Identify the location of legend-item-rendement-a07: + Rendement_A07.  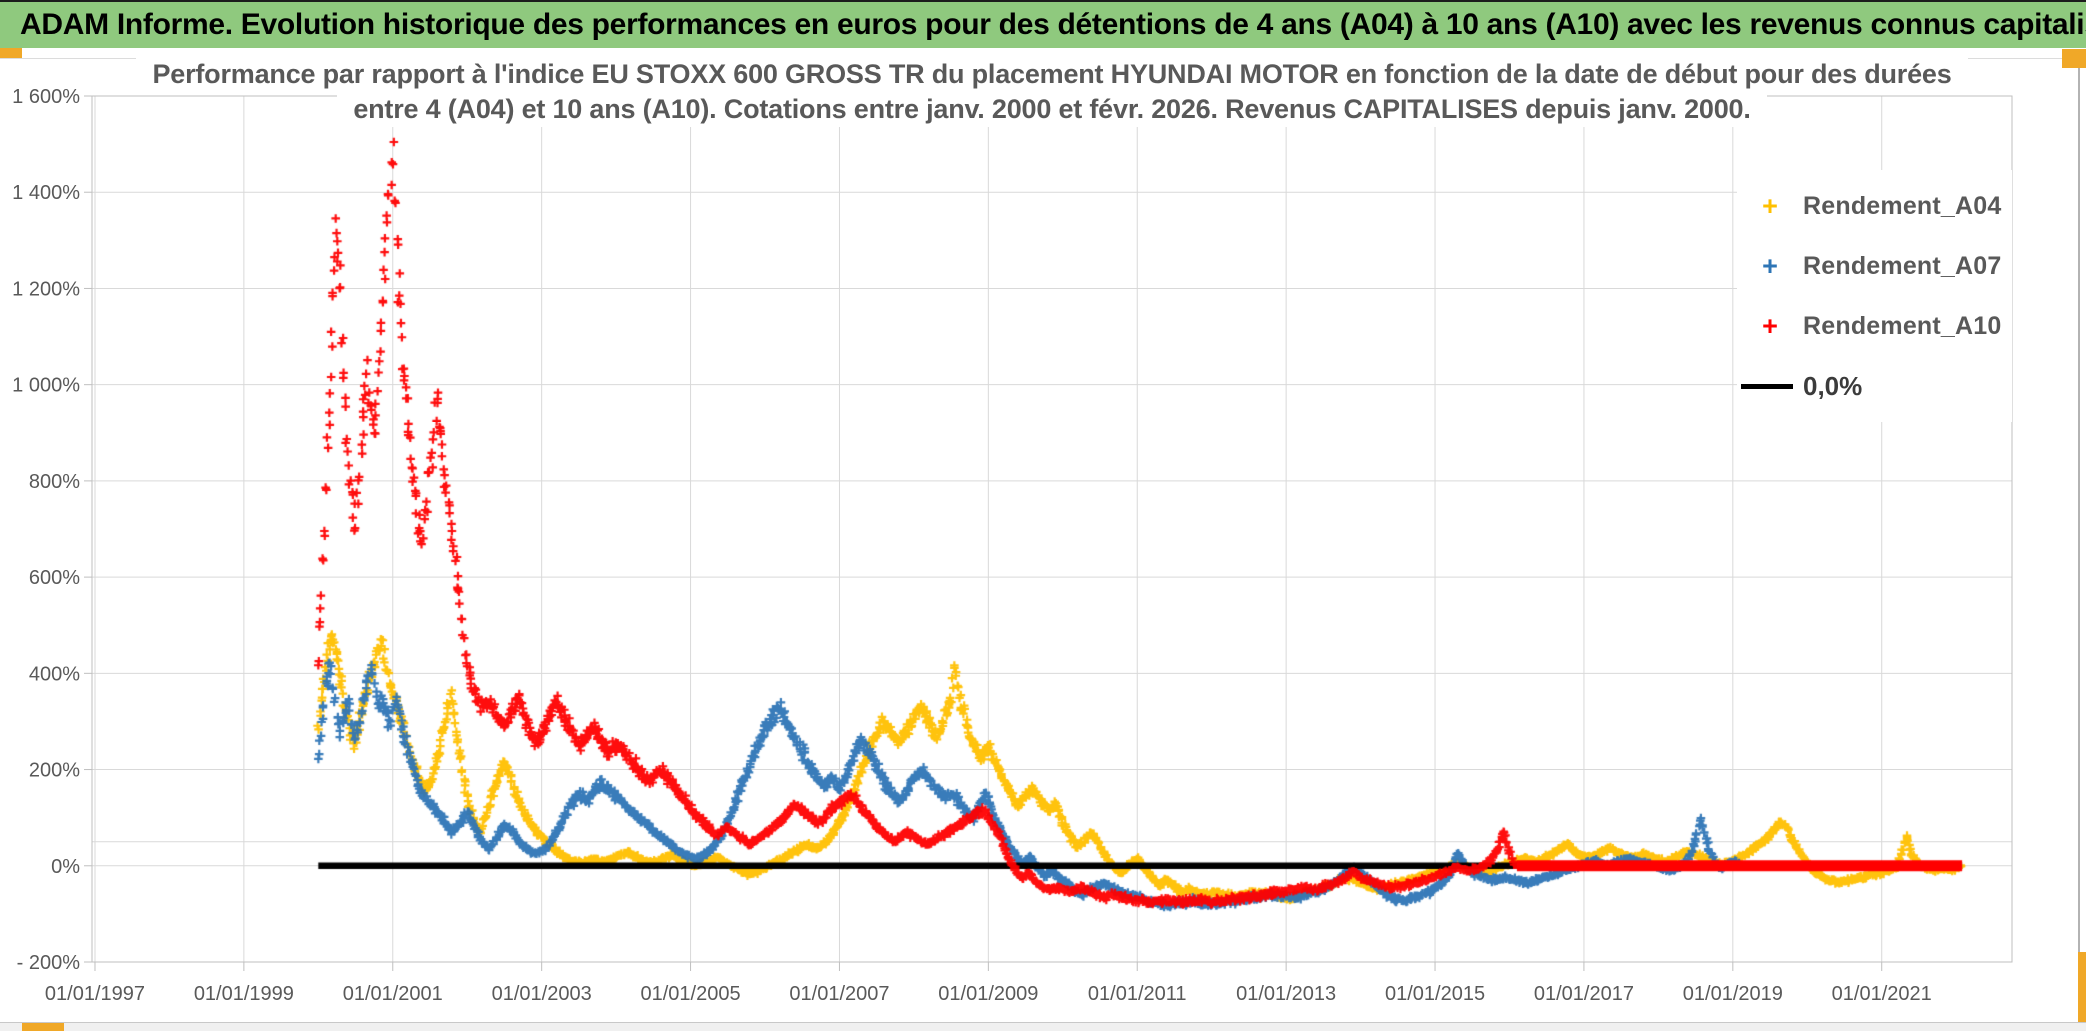
(1874, 266).